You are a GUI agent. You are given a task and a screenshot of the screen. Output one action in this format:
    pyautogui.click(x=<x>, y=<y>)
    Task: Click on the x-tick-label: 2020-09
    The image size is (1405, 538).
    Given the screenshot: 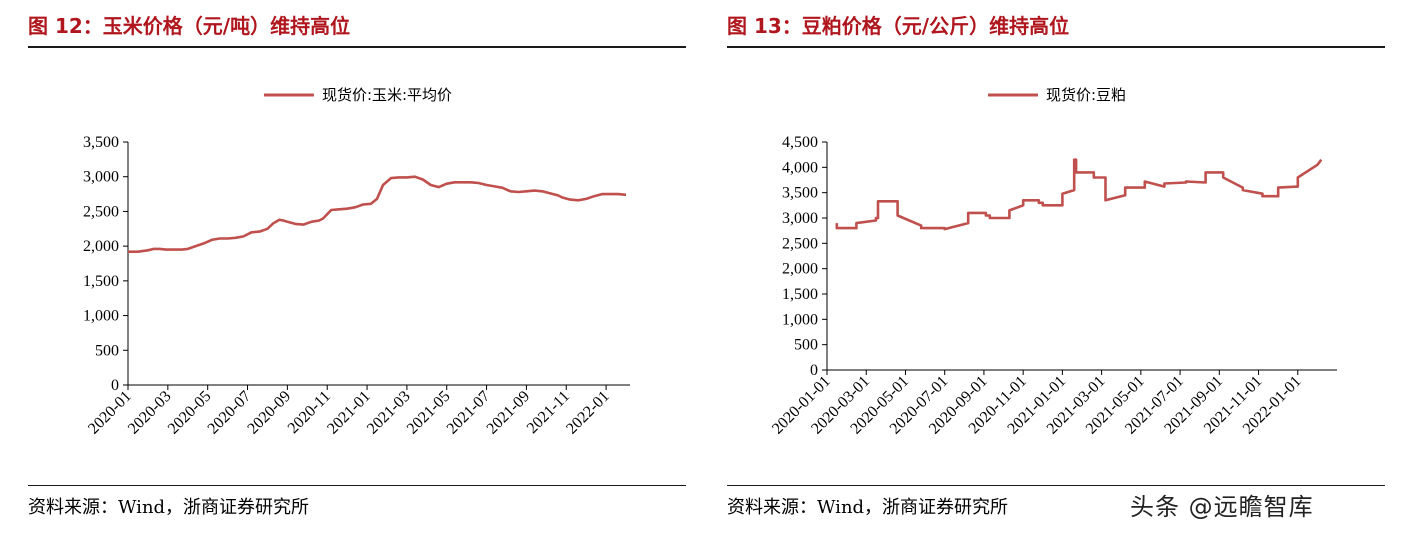 What is the action you would take?
    pyautogui.click(x=269, y=413)
    